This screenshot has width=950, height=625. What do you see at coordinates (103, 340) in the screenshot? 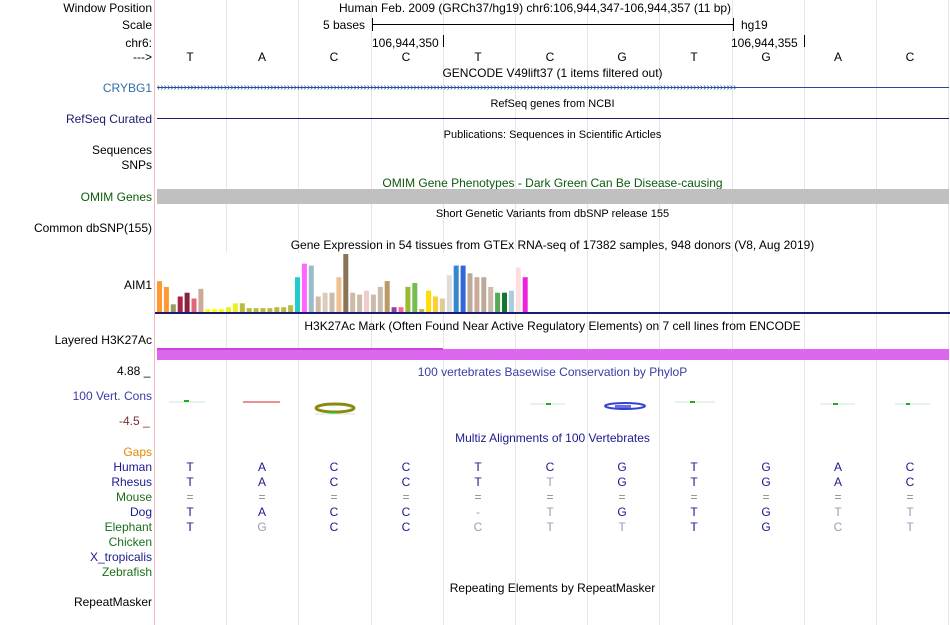
I see `h3k27ac-label: Layered H3K27Ac` at bounding box center [103, 340].